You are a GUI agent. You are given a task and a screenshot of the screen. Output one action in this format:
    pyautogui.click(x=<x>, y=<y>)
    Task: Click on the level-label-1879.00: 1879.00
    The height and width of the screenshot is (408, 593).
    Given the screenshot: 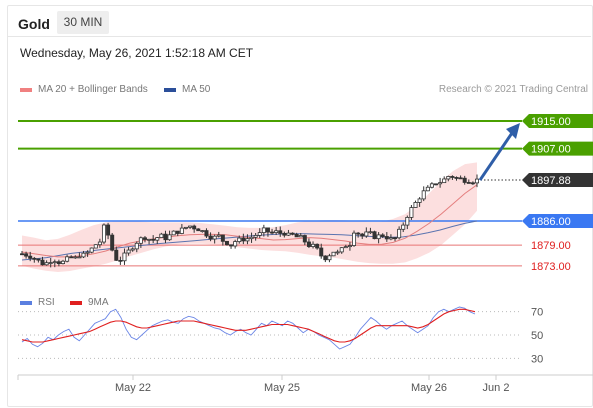 What is the action you would take?
    pyautogui.click(x=551, y=246)
    